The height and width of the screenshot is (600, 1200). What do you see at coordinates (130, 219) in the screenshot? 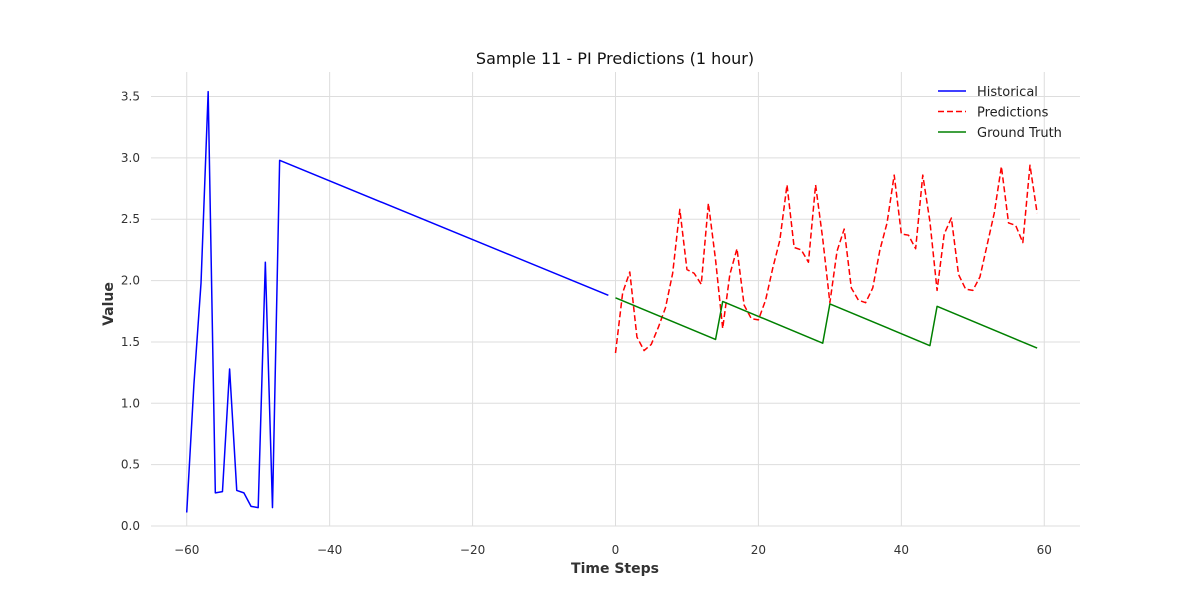
I see `y-tick-label: 2.5` at bounding box center [130, 219].